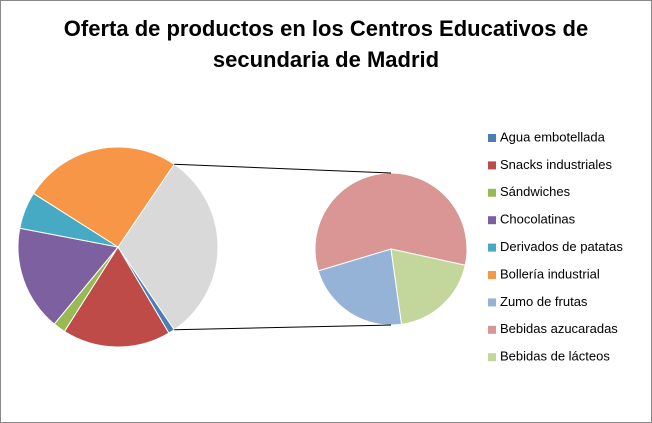 This screenshot has height=423, width=652. Describe the element at coordinates (559, 328) in the screenshot. I see `legend-label: Bebidas azucaradas` at that location.